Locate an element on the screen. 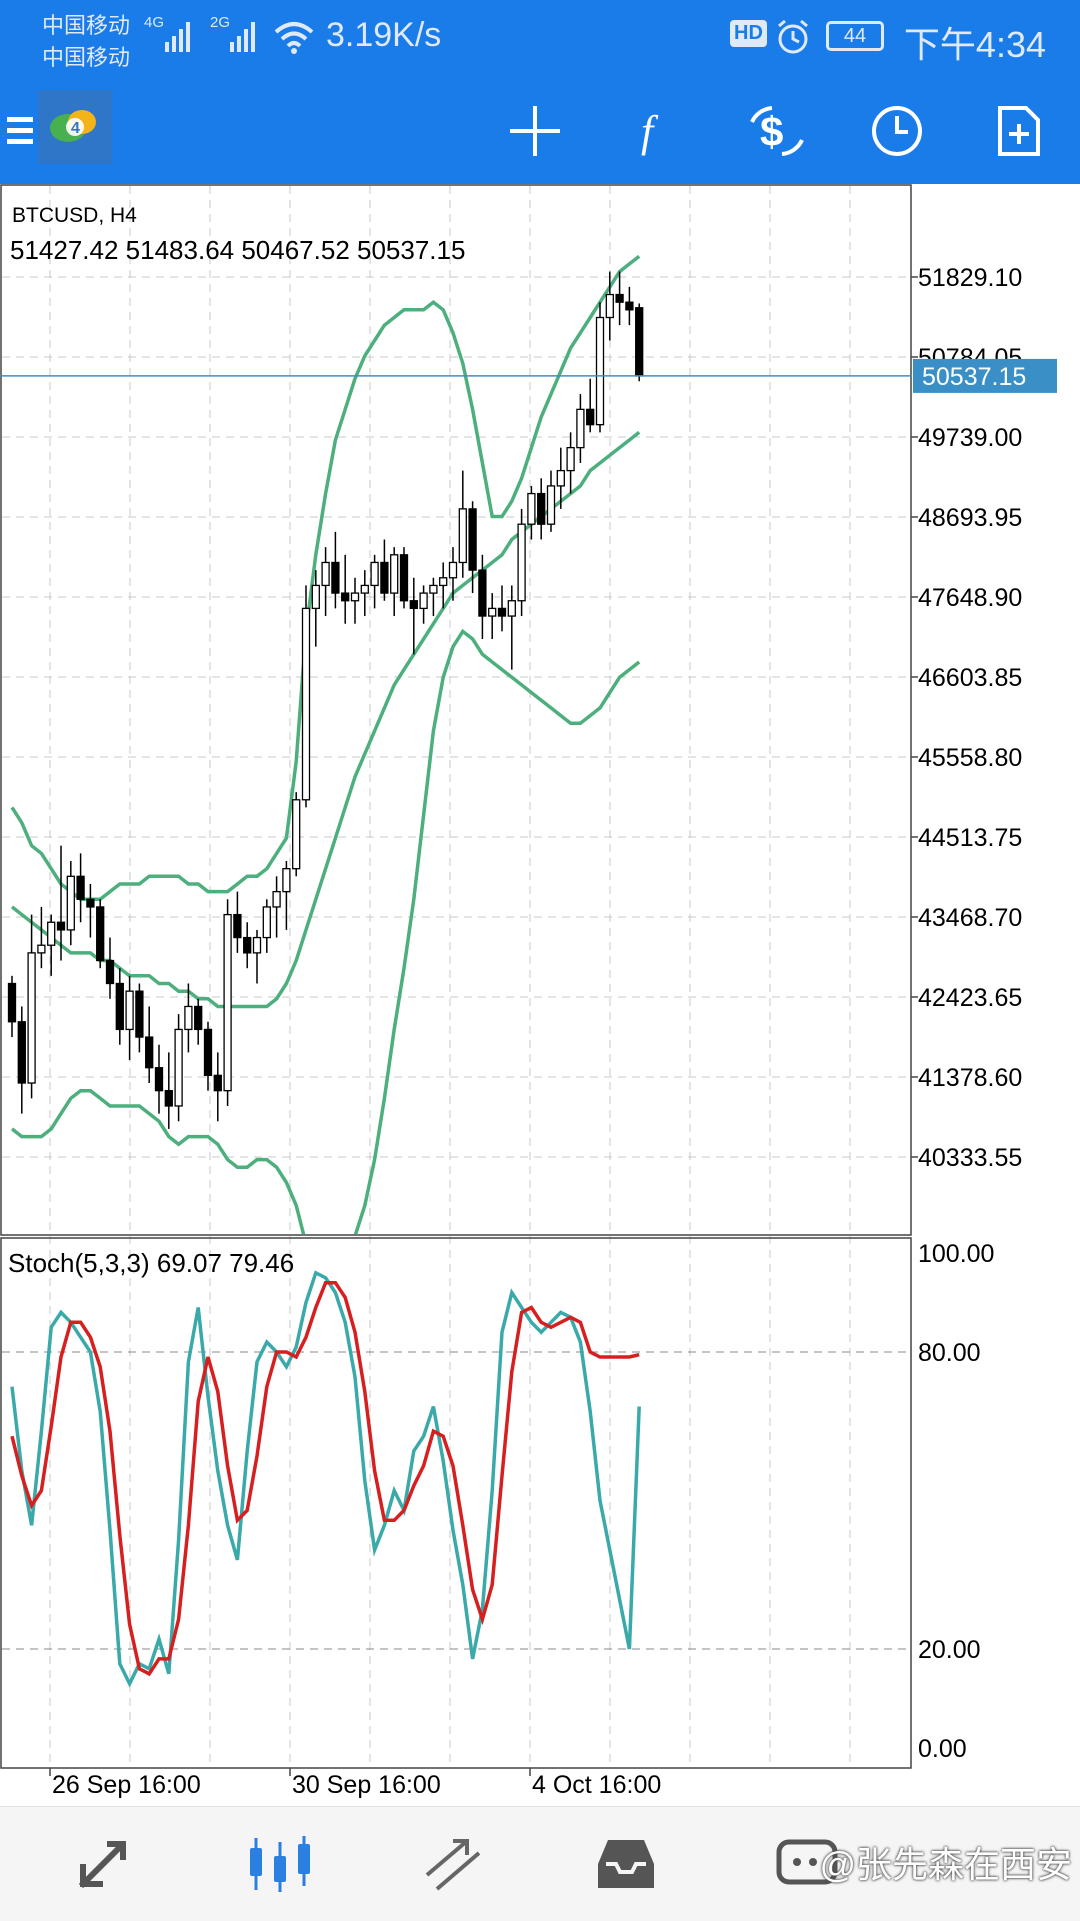  price-tick-label: 43468.70 is located at coordinates (970, 918).